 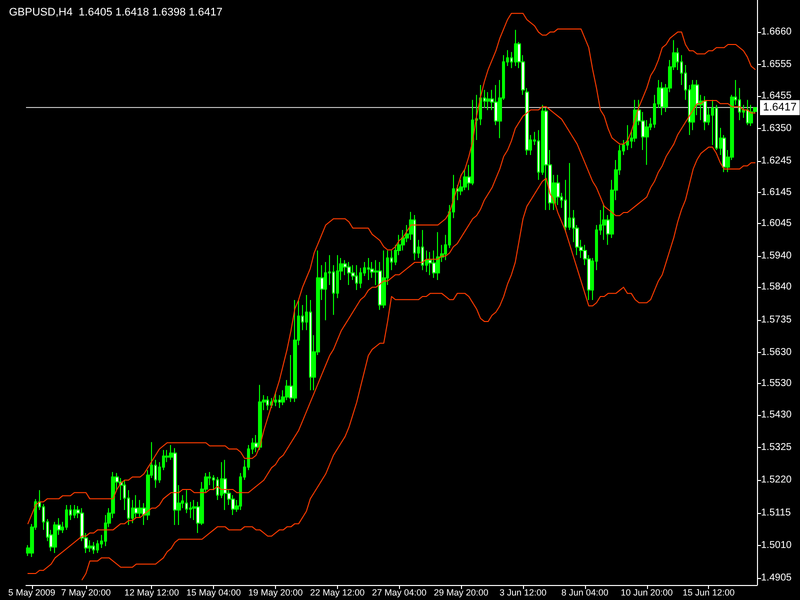 What do you see at coordinates (461, 593) in the screenshot?
I see `x-tick-label: 29 May 20:00` at bounding box center [461, 593].